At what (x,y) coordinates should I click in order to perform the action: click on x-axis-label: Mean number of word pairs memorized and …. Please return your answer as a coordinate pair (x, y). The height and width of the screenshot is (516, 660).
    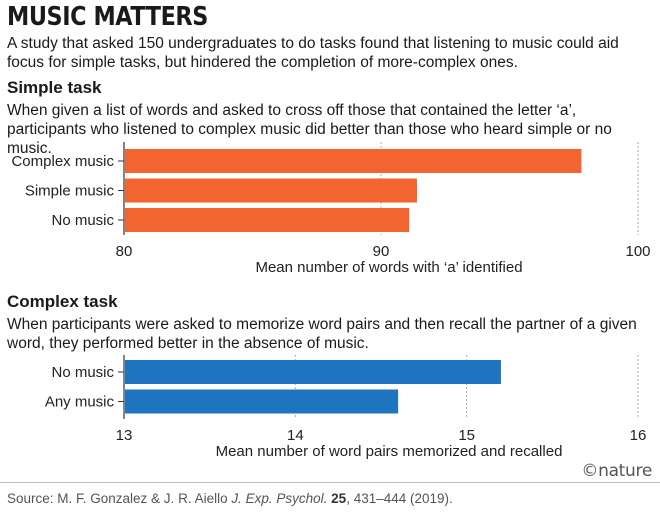
    Looking at the image, I should click on (389, 451).